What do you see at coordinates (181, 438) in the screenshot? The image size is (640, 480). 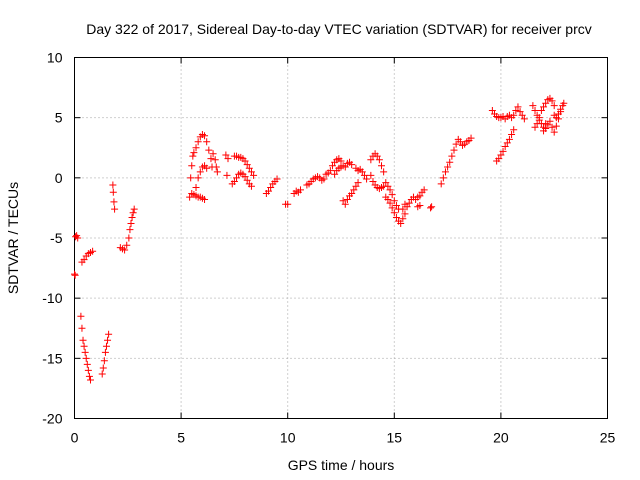 I see `x-tick-label: 5` at bounding box center [181, 438].